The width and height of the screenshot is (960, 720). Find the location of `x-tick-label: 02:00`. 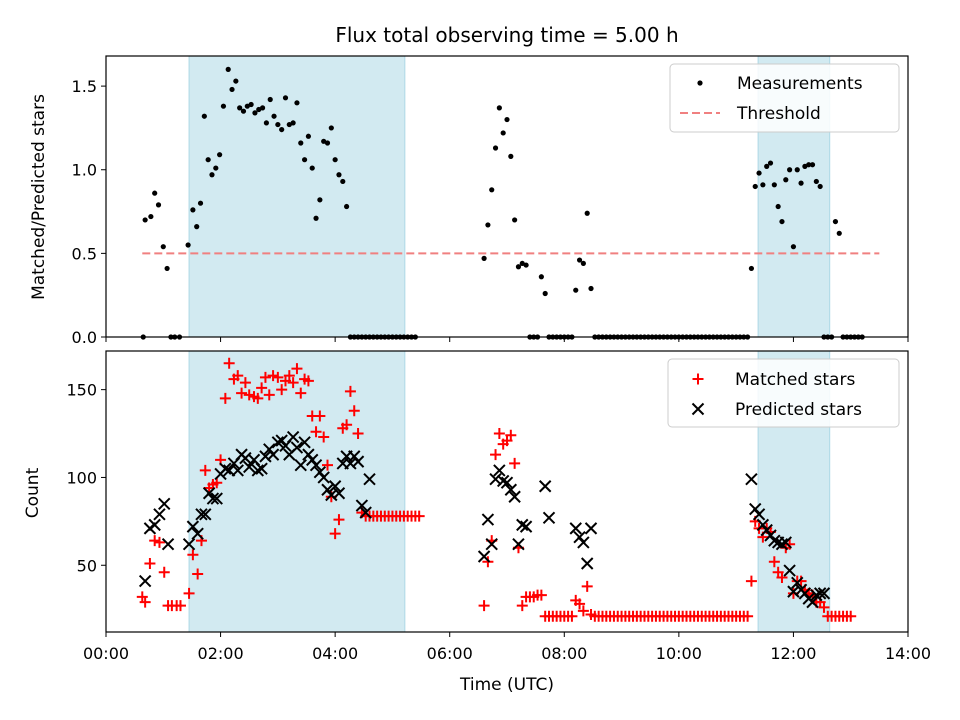

x-tick-label: 02:00 is located at coordinates (221, 653).